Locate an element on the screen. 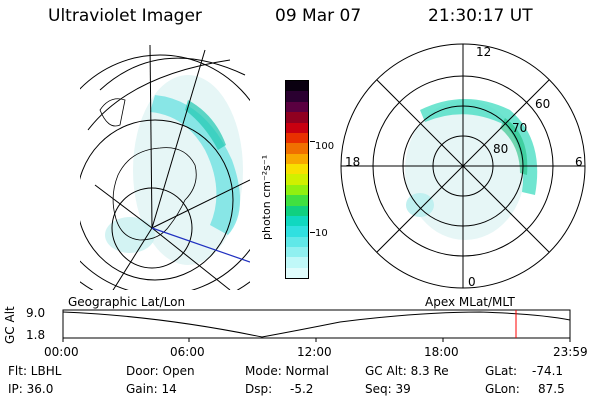 Image resolution: width=600 pixels, height=400 pixels. mlat-label-60: 60 is located at coordinates (543, 104).